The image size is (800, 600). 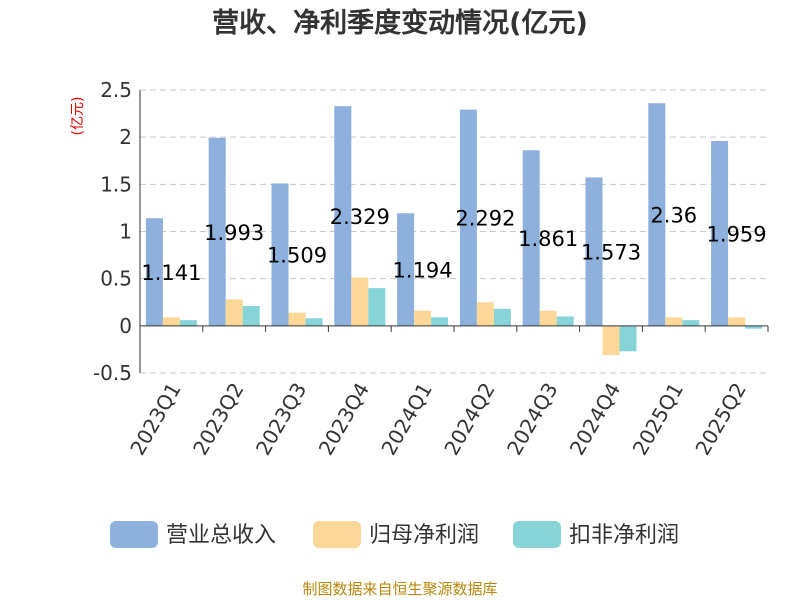 What do you see at coordinates (360, 217) in the screenshot?
I see `data-label: 2.329` at bounding box center [360, 217].